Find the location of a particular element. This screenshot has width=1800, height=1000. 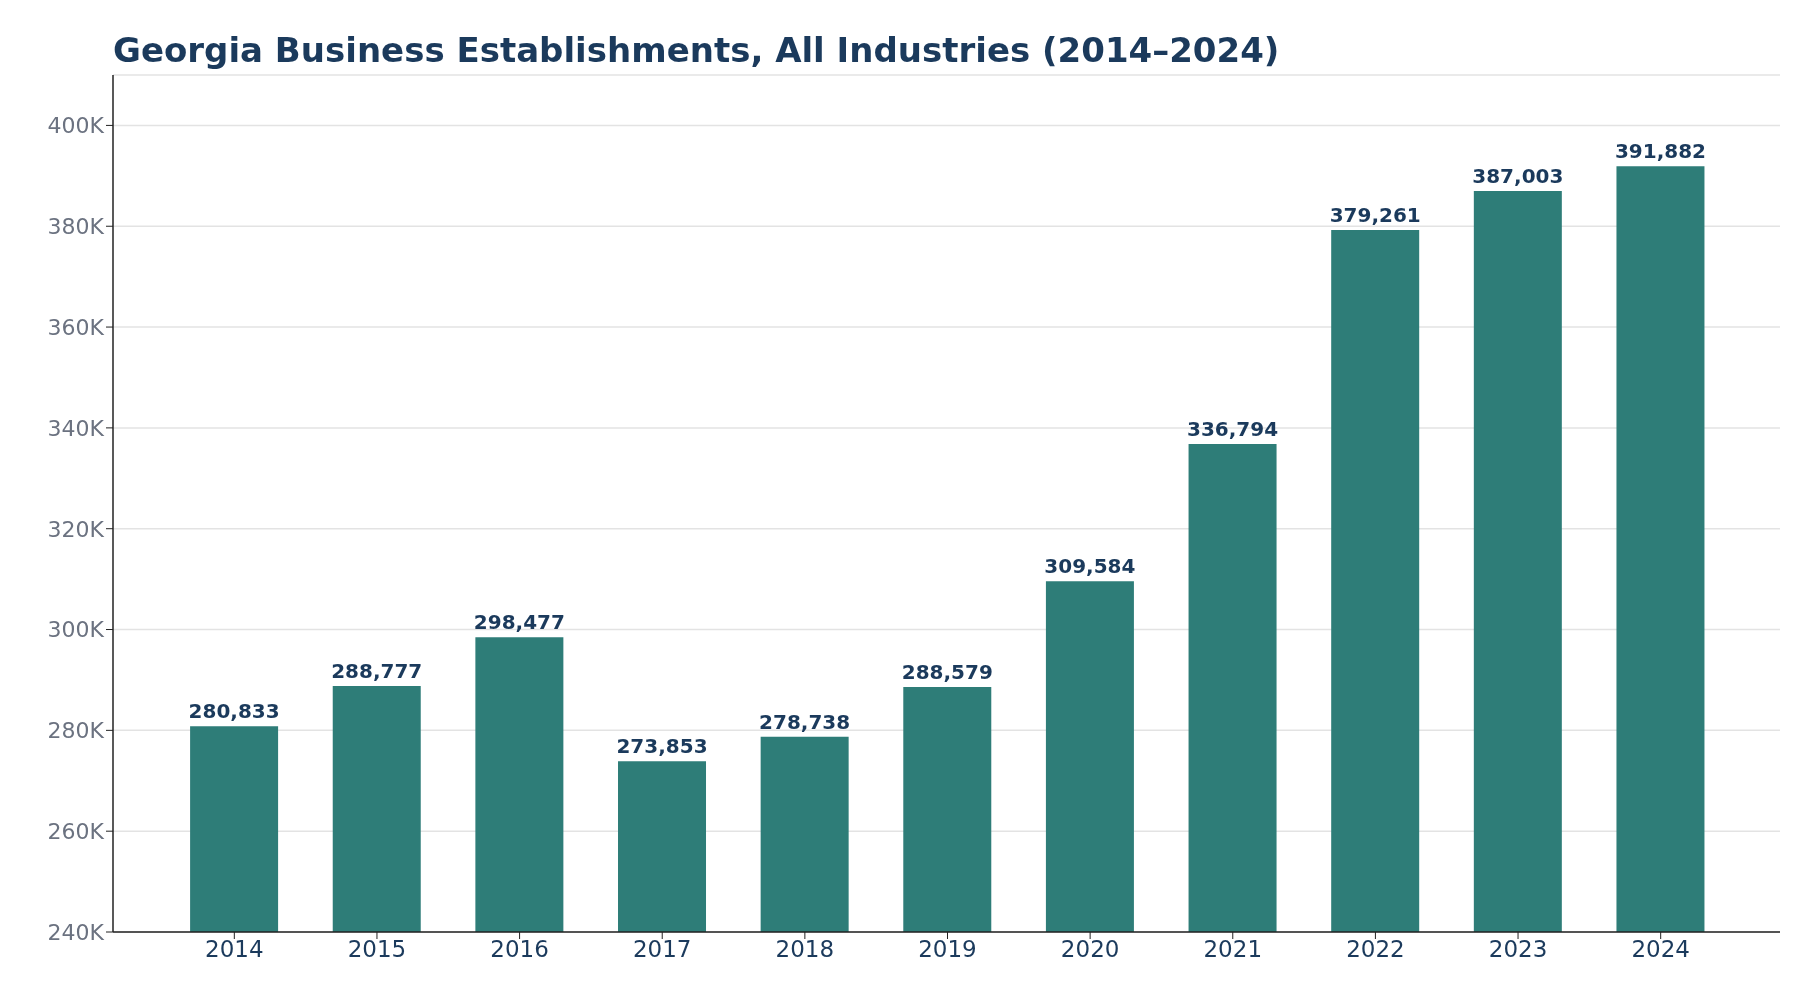

y-tick-label: 380K is located at coordinates (76, 227).